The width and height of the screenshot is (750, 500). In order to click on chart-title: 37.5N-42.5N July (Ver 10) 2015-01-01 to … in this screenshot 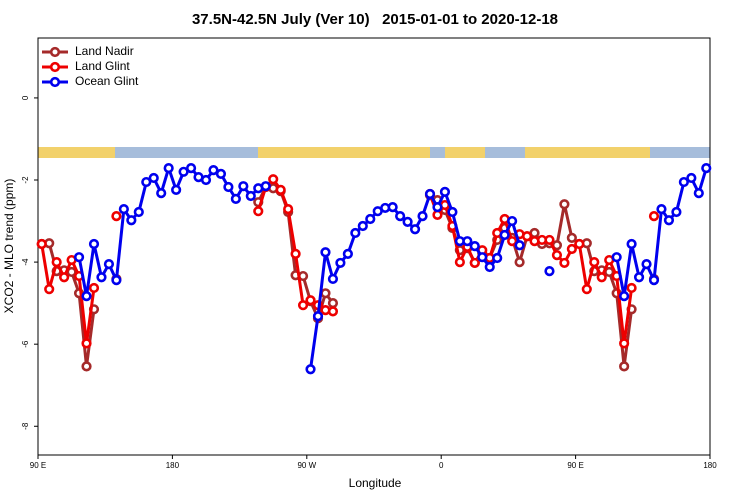, I will do `click(375, 19)`.